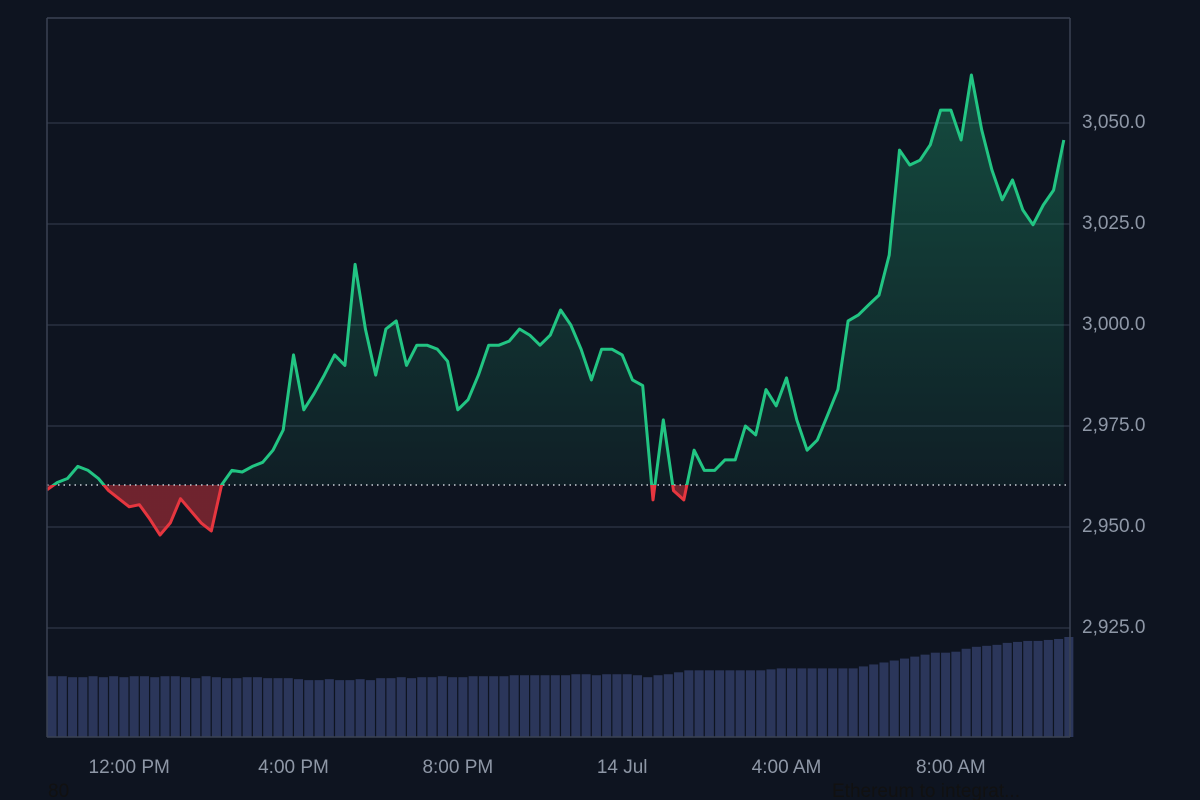  Describe the element at coordinates (622, 767) in the screenshot. I see `x-tick-label: 14 Jul` at that location.